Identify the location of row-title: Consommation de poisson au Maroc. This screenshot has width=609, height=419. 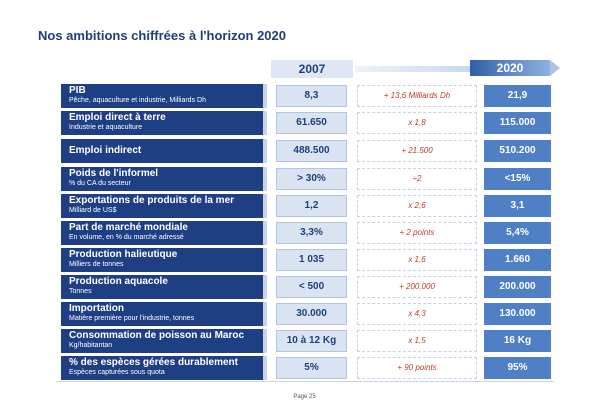
(157, 335).